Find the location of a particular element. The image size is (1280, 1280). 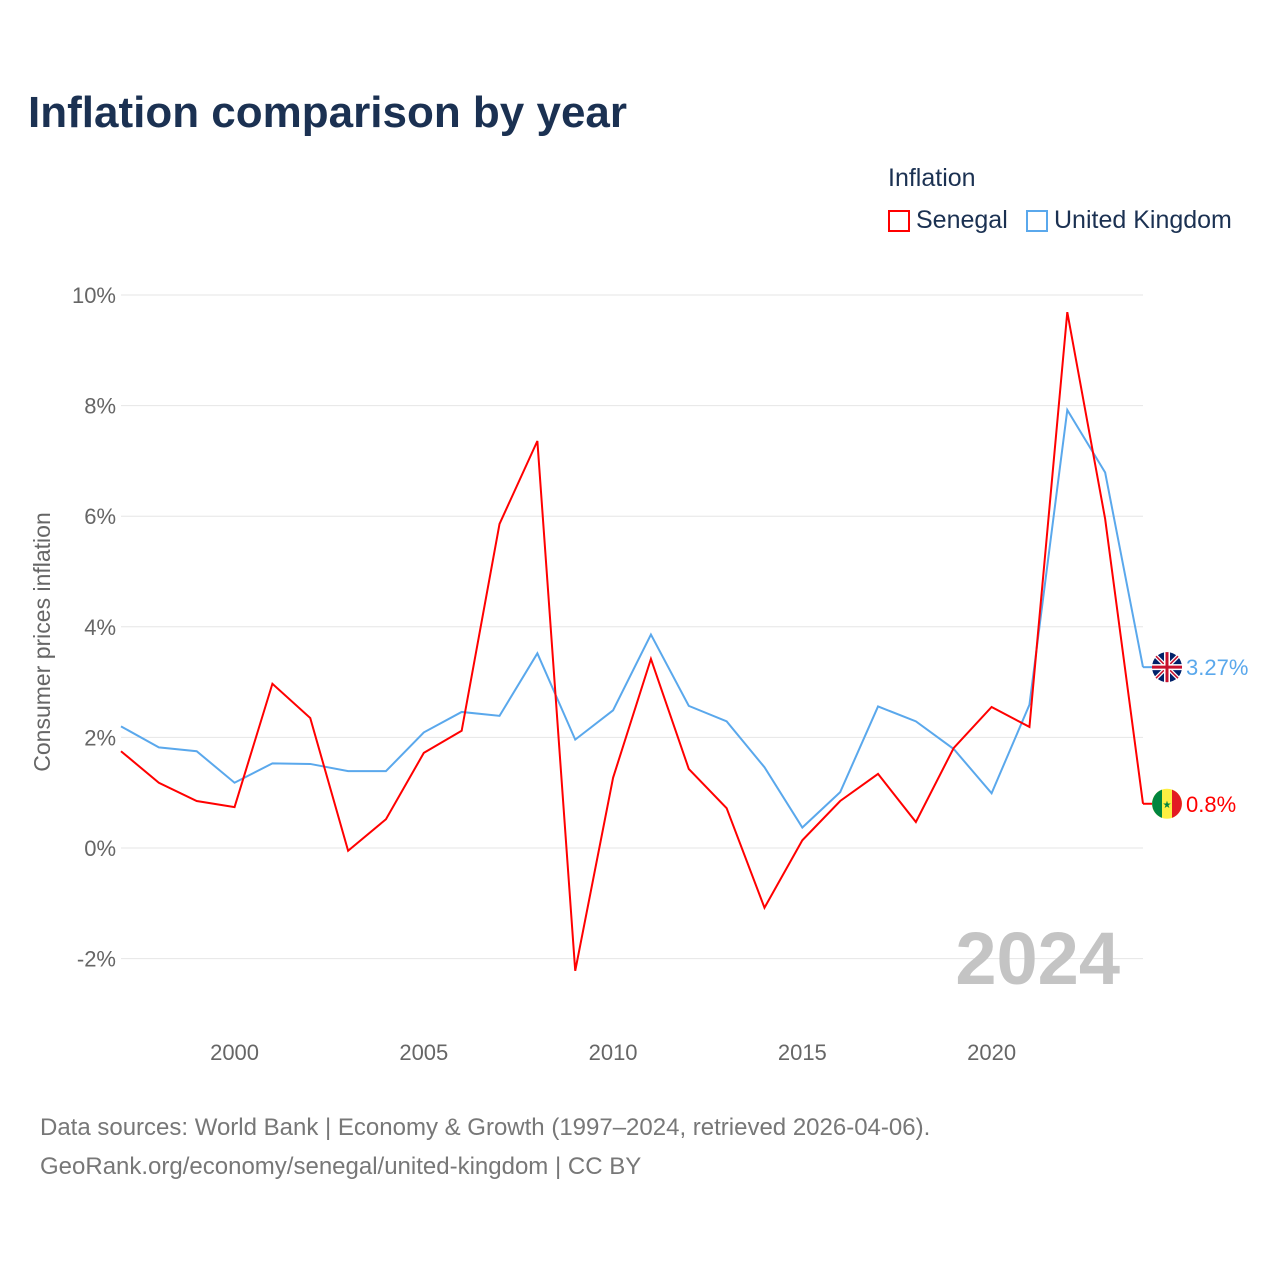

x-tick-label: 2000 is located at coordinates (234, 1052).